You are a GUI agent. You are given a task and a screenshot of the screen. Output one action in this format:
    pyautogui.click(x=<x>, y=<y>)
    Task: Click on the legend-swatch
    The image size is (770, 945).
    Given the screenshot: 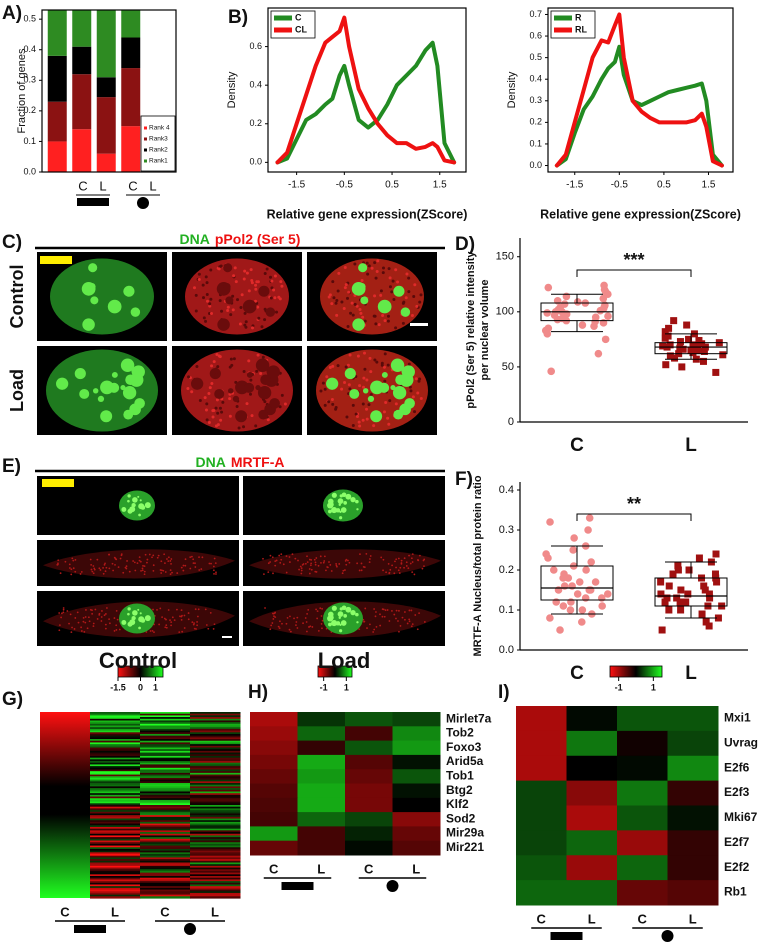 What is the action you would take?
    pyautogui.click(x=145, y=139)
    